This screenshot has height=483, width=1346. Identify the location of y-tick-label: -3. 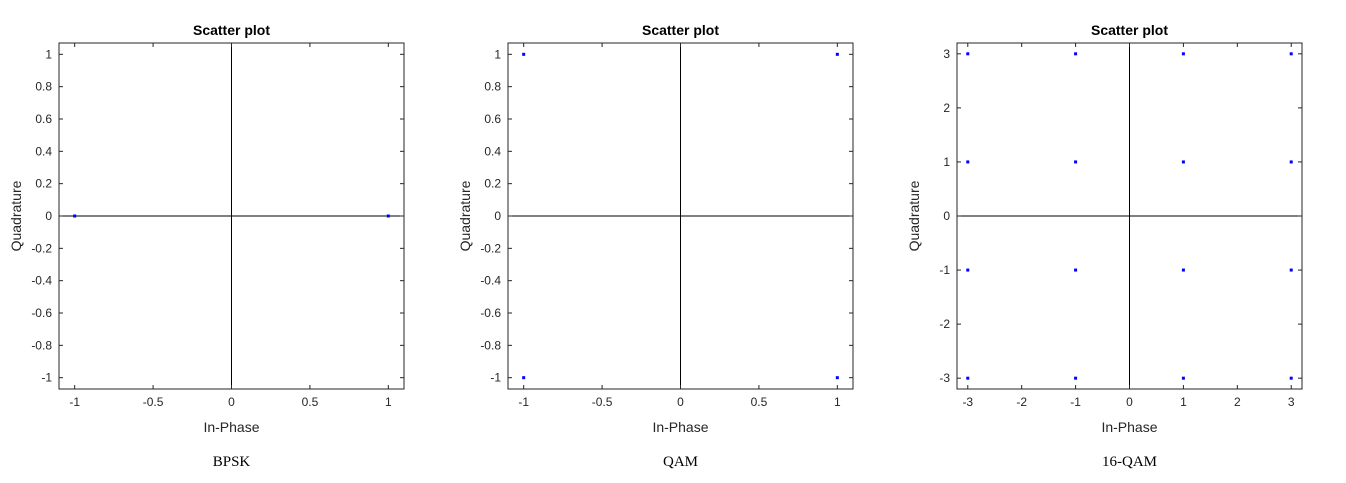
(944, 378).